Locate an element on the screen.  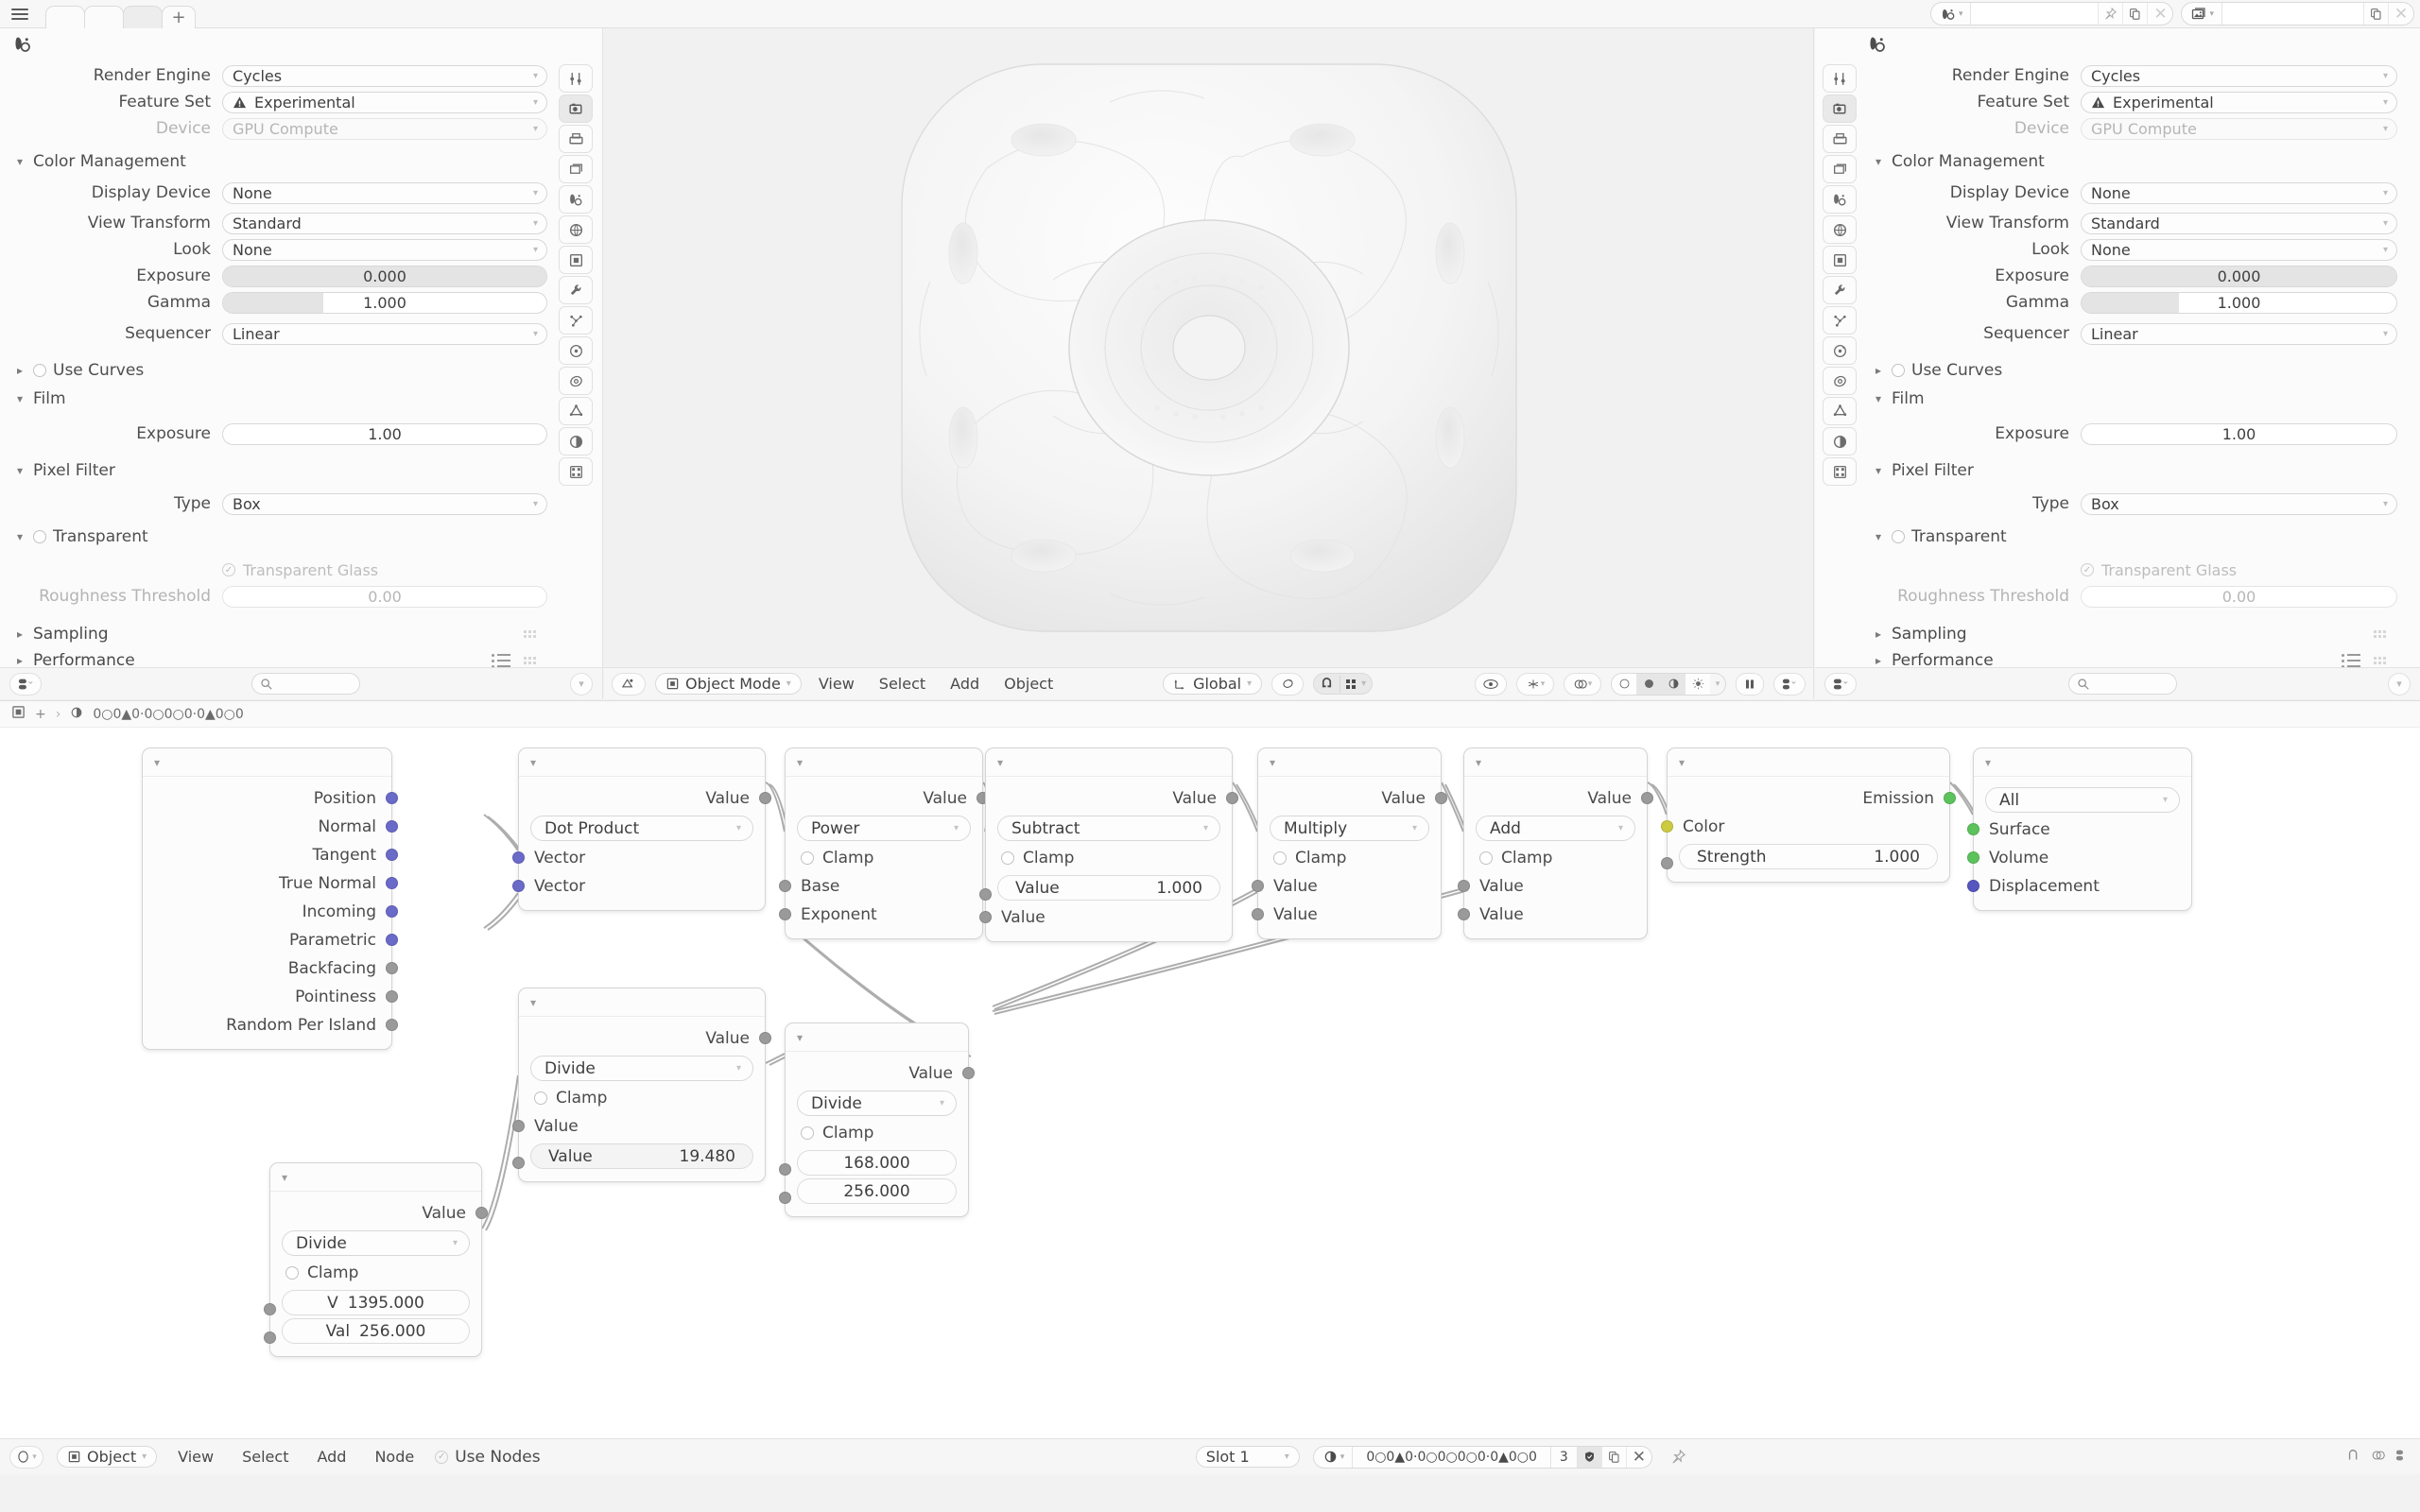
socket-true-normal is located at coordinates (392, 883).